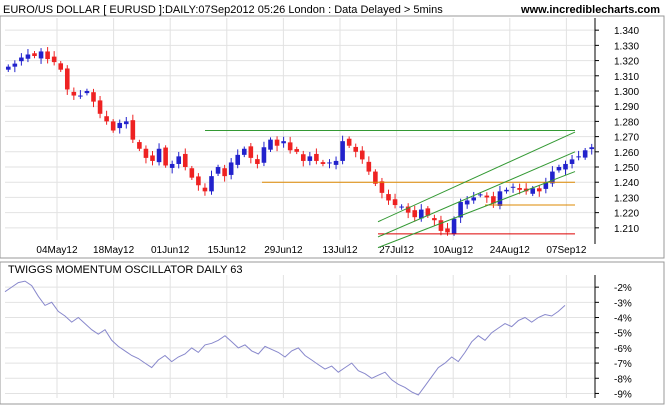 The width and height of the screenshot is (665, 405). Describe the element at coordinates (623, 394) in the screenshot. I see `osc-y-tick-label: -9%` at that location.